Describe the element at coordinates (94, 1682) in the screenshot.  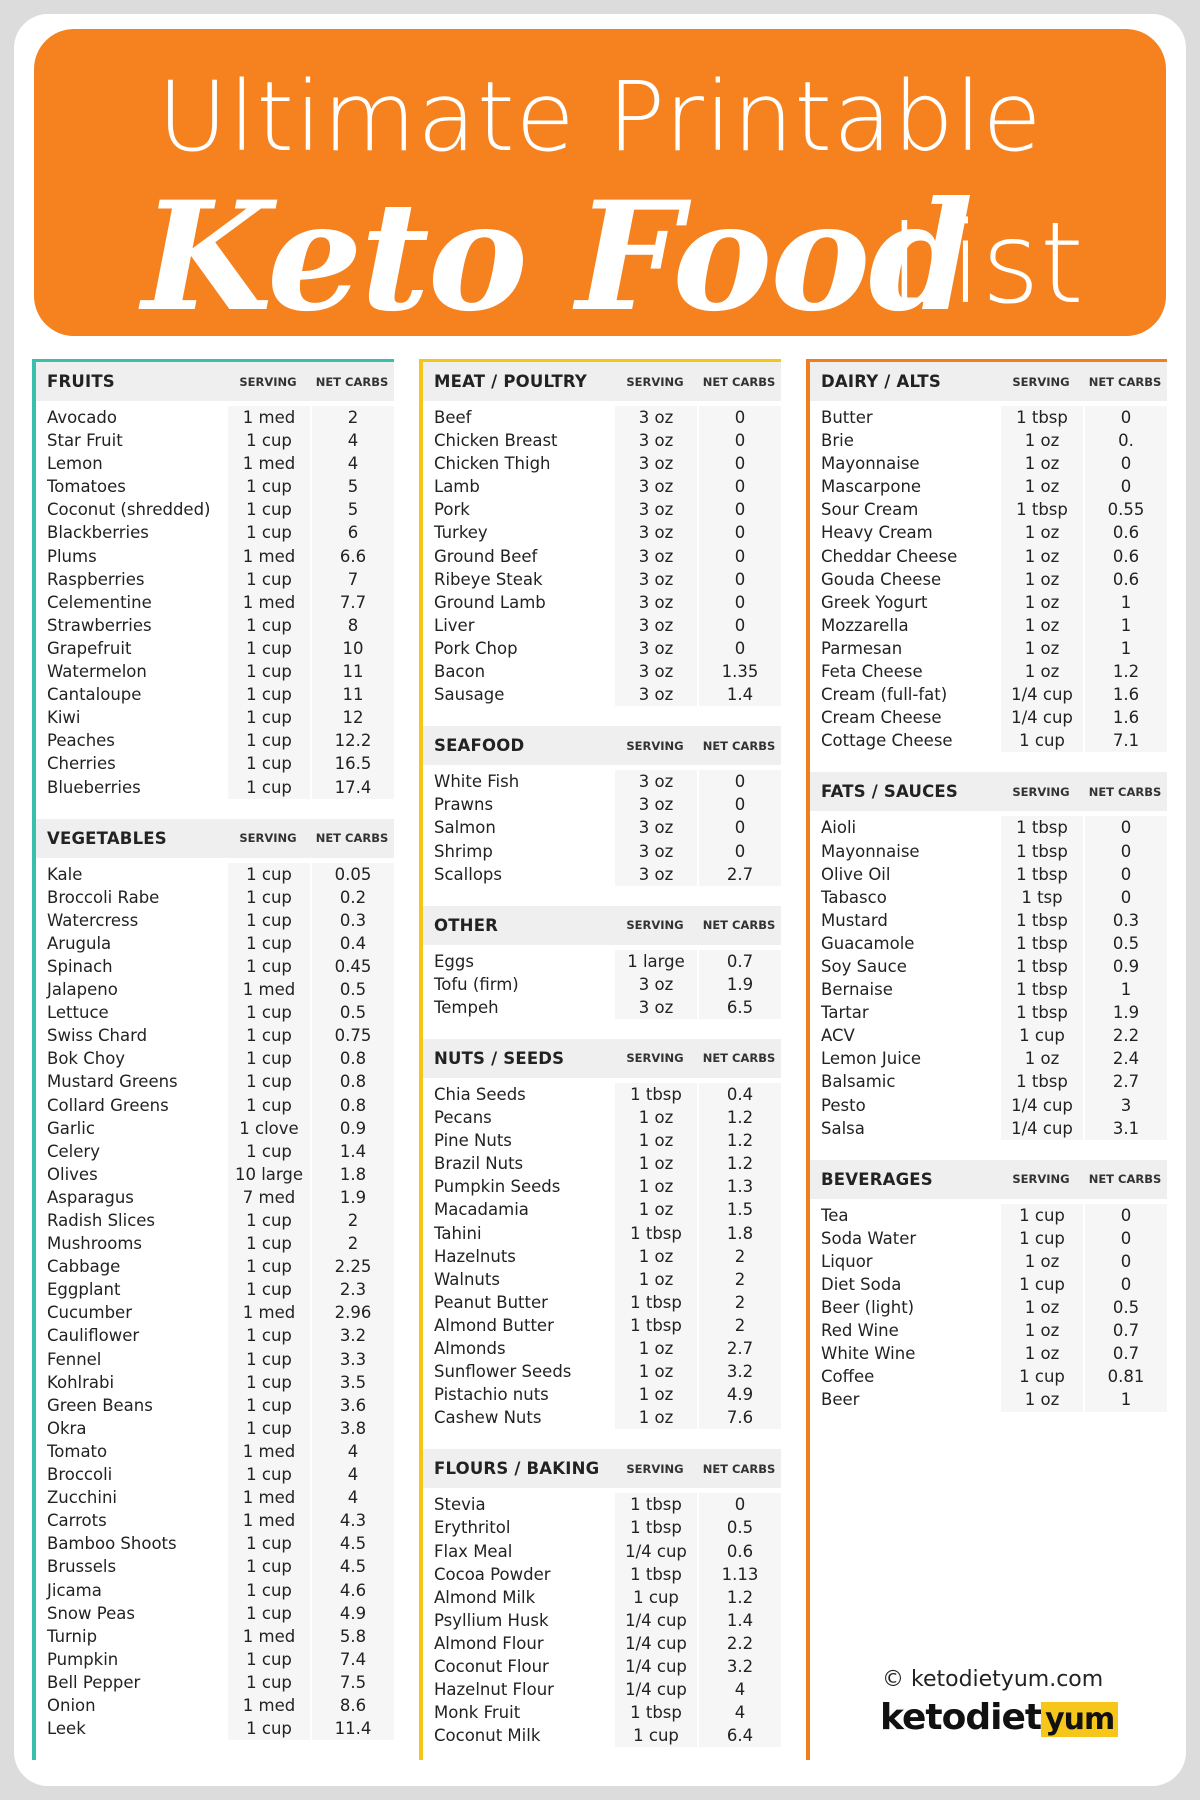
I see `food-name: Bell Pepper` at that location.